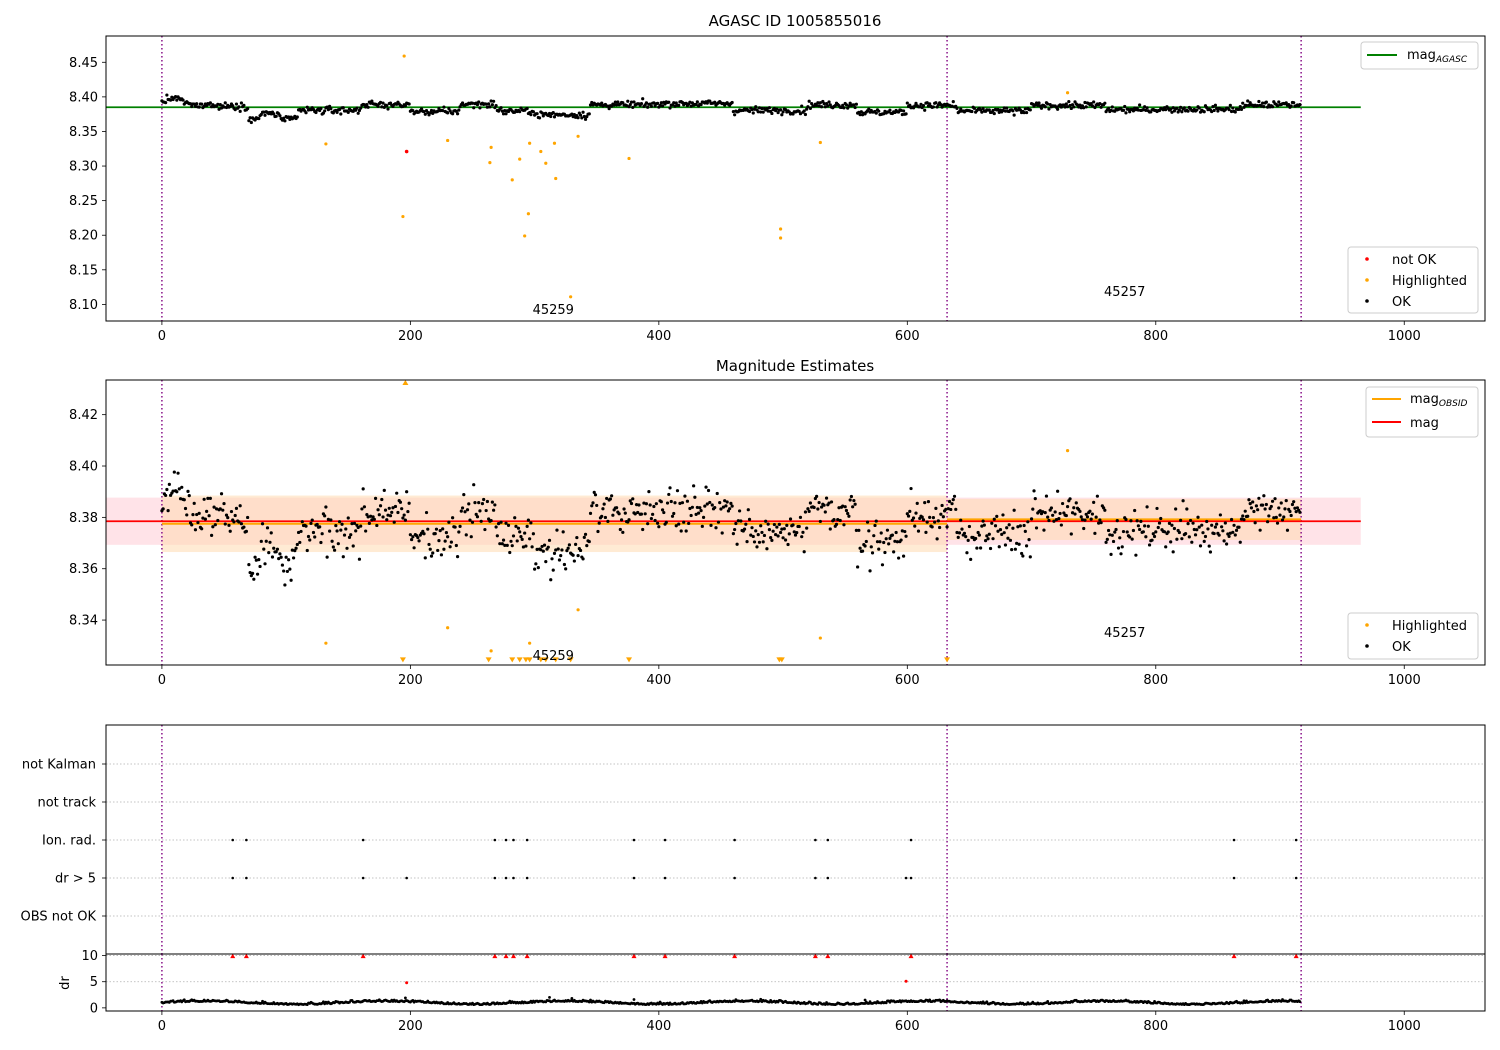  What do you see at coordinates (162, 336) in the screenshot?
I see `x-tick-label: 0` at bounding box center [162, 336].